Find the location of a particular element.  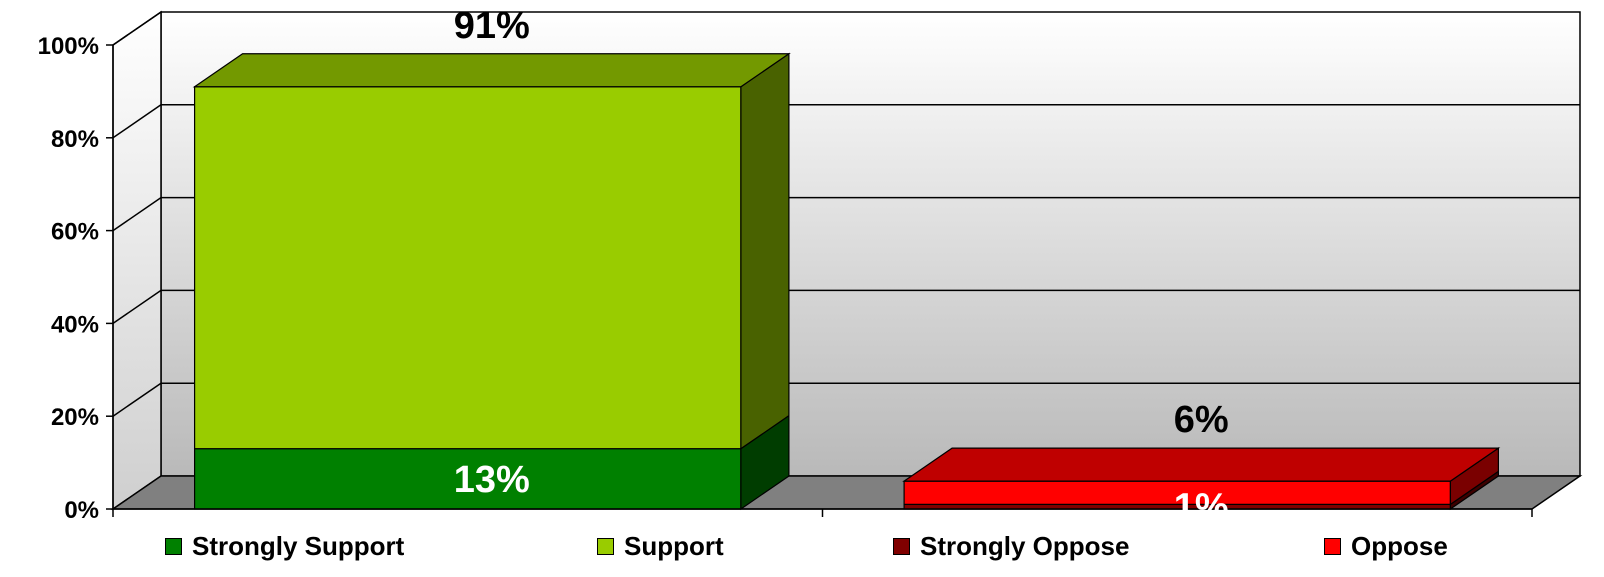

legend-label: Oppose is located at coordinates (1399, 546).